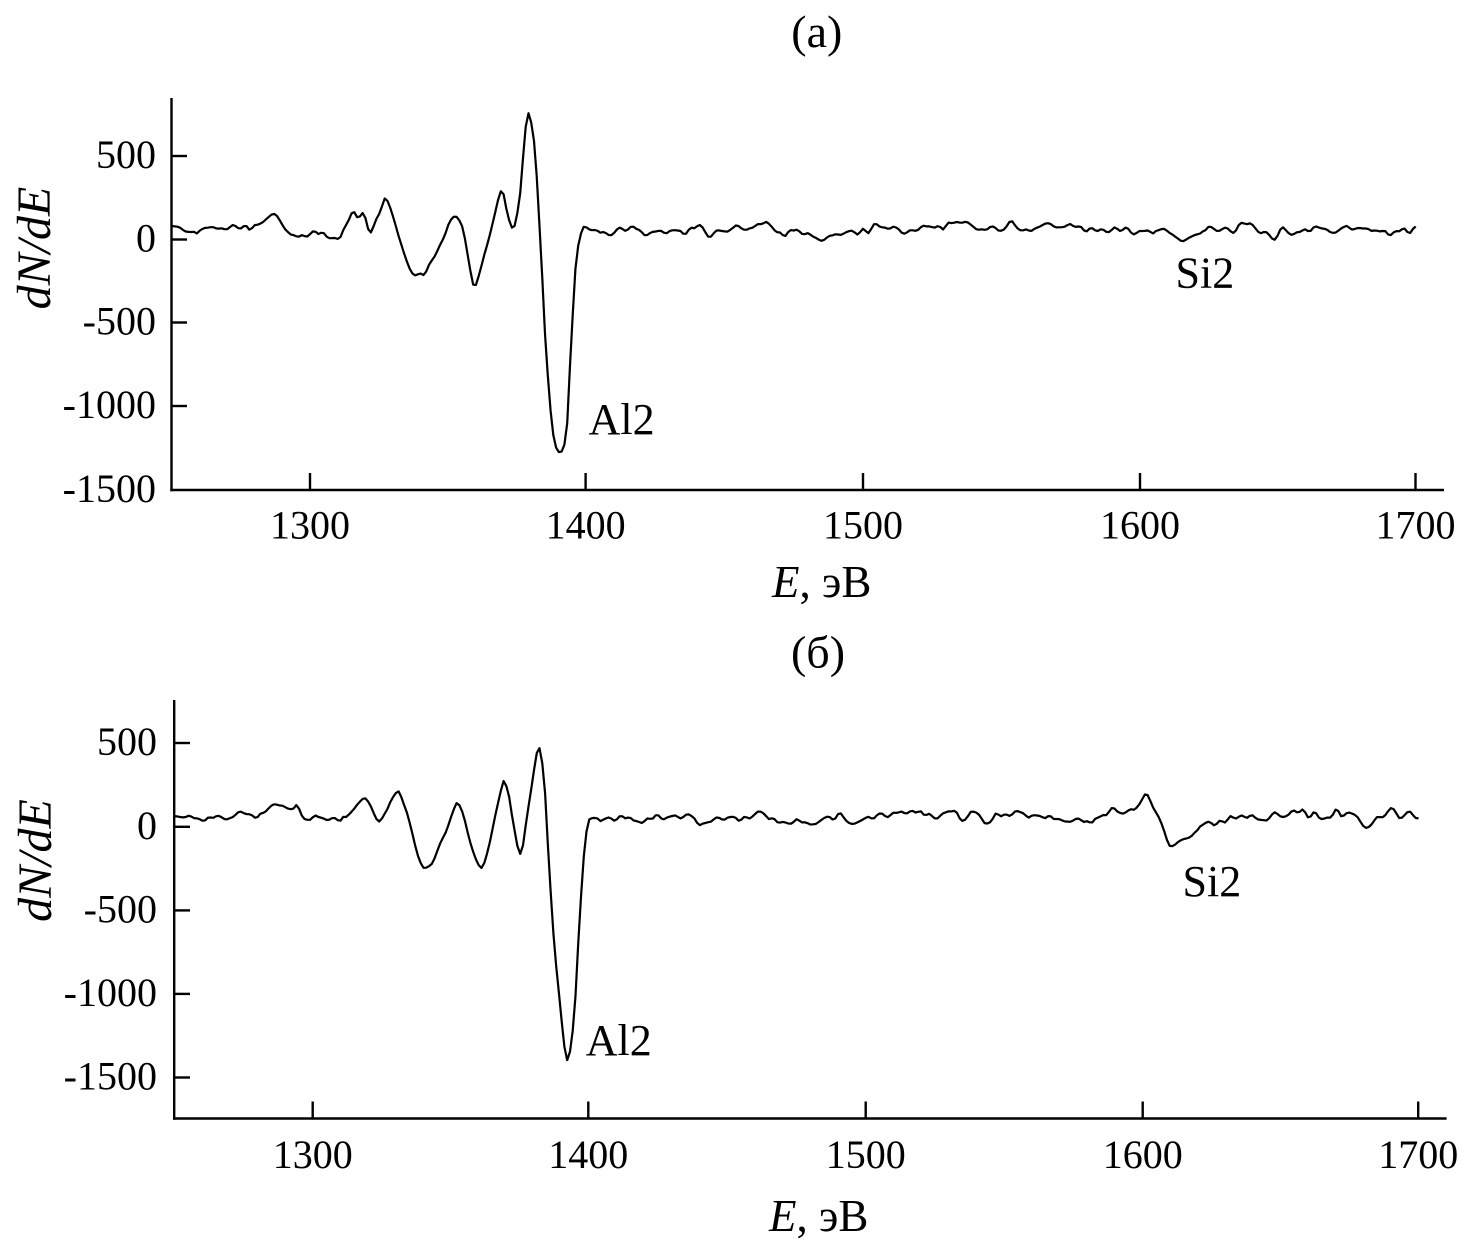 The width and height of the screenshot is (1484, 1250). What do you see at coordinates (818, 652) in the screenshot?
I see `svg-text: (б)` at bounding box center [818, 652].